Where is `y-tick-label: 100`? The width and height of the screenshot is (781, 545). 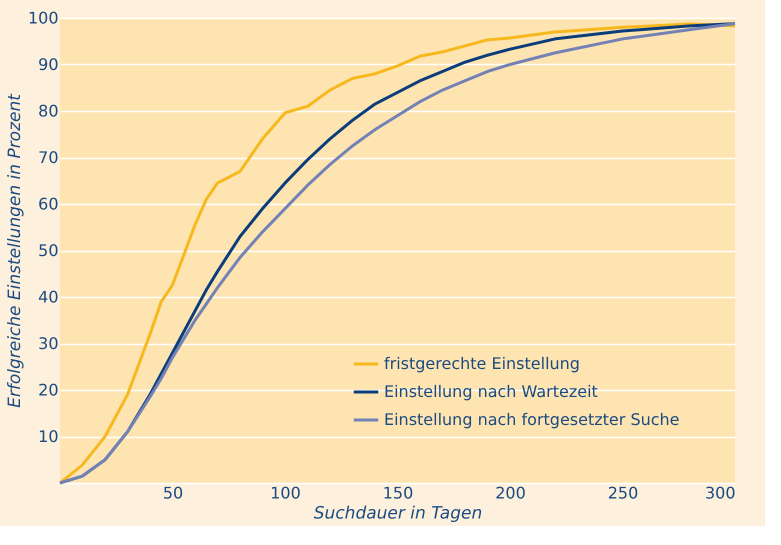 y-tick-label: 100 is located at coordinates (43, 18).